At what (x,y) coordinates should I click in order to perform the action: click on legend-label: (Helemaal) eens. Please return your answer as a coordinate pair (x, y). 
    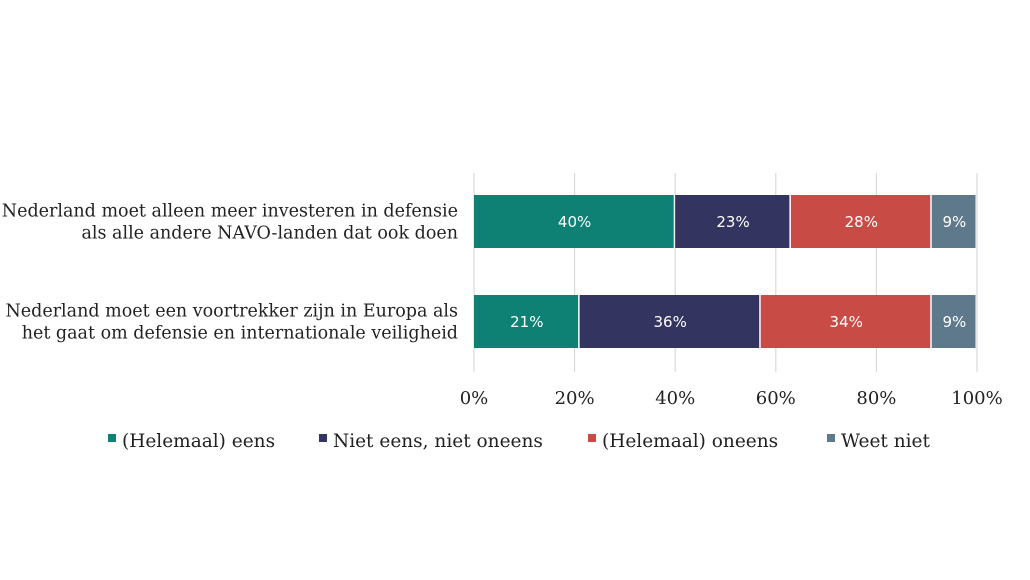
    Looking at the image, I should click on (198, 441).